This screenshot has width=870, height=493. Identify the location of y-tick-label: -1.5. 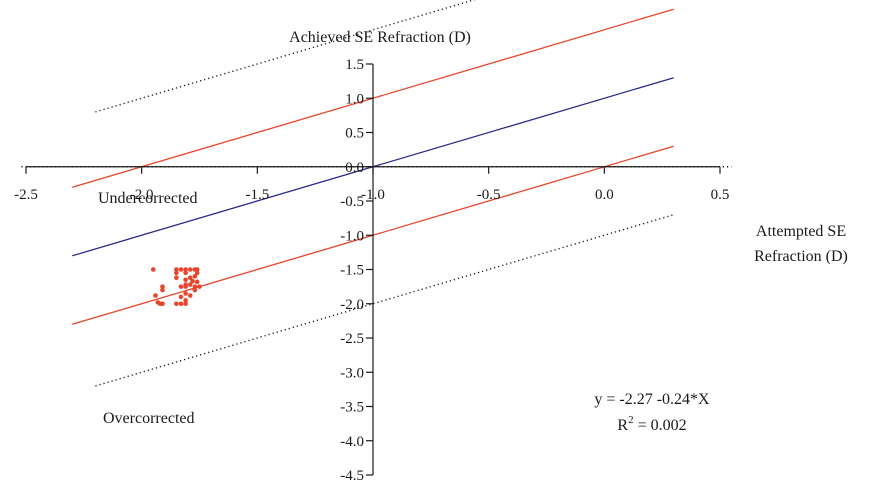
(352, 271).